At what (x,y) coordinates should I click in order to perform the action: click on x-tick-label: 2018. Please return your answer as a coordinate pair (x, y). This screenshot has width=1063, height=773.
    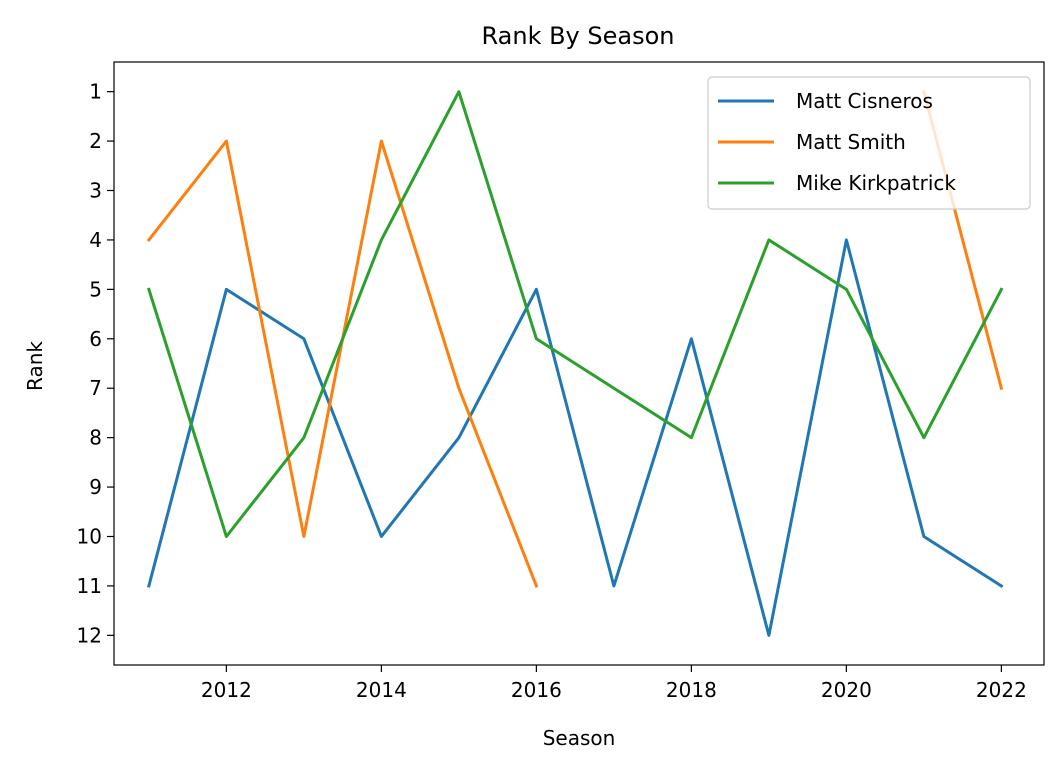
    Looking at the image, I should click on (691, 690).